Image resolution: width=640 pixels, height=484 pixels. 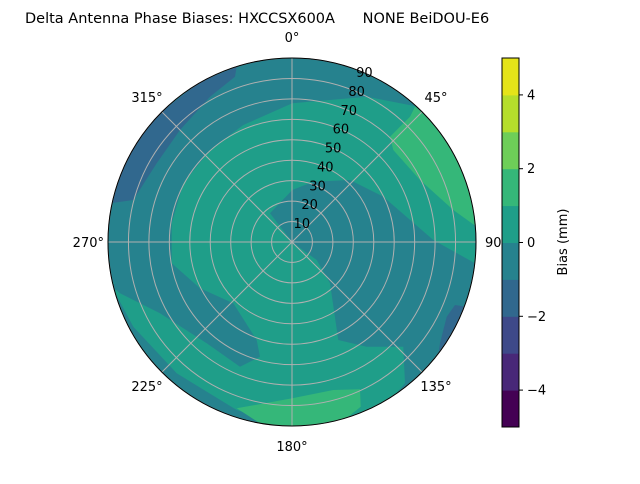 What do you see at coordinates (435, 387) in the screenshot?
I see `angle-label-135: 135°` at bounding box center [435, 387].